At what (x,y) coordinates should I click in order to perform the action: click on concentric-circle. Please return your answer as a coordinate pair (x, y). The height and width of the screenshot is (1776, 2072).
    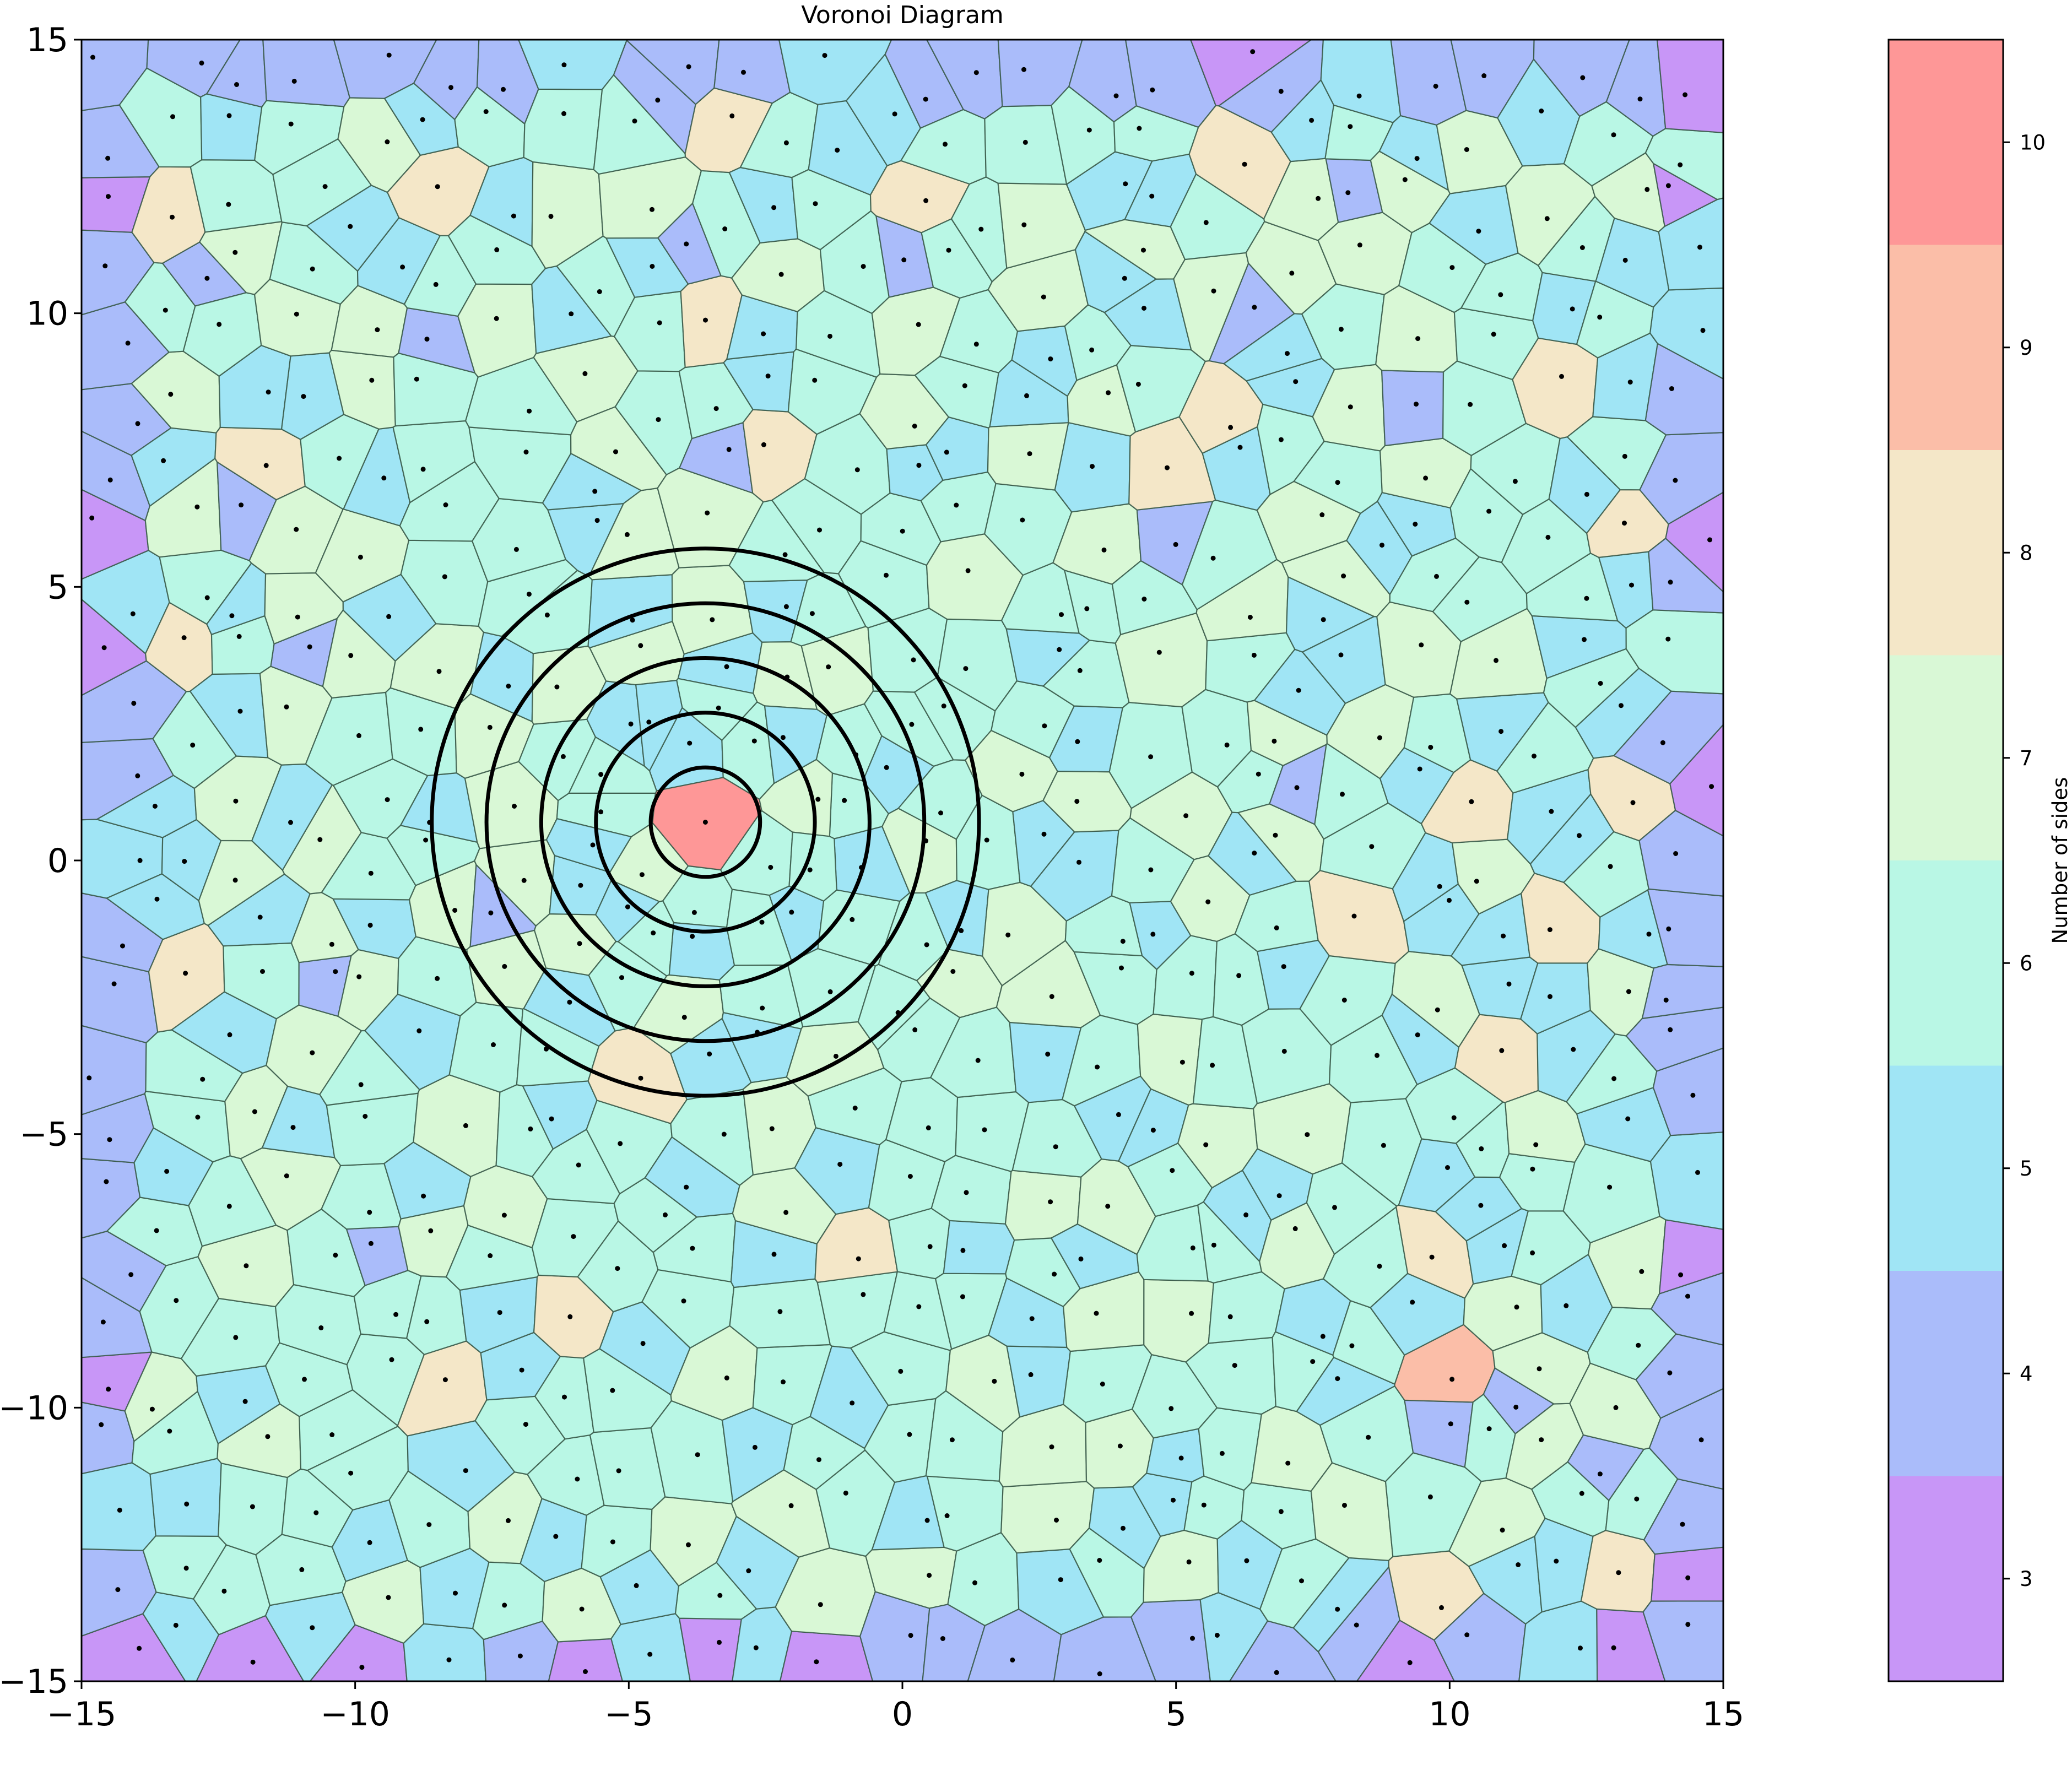
    Looking at the image, I should click on (705, 822).